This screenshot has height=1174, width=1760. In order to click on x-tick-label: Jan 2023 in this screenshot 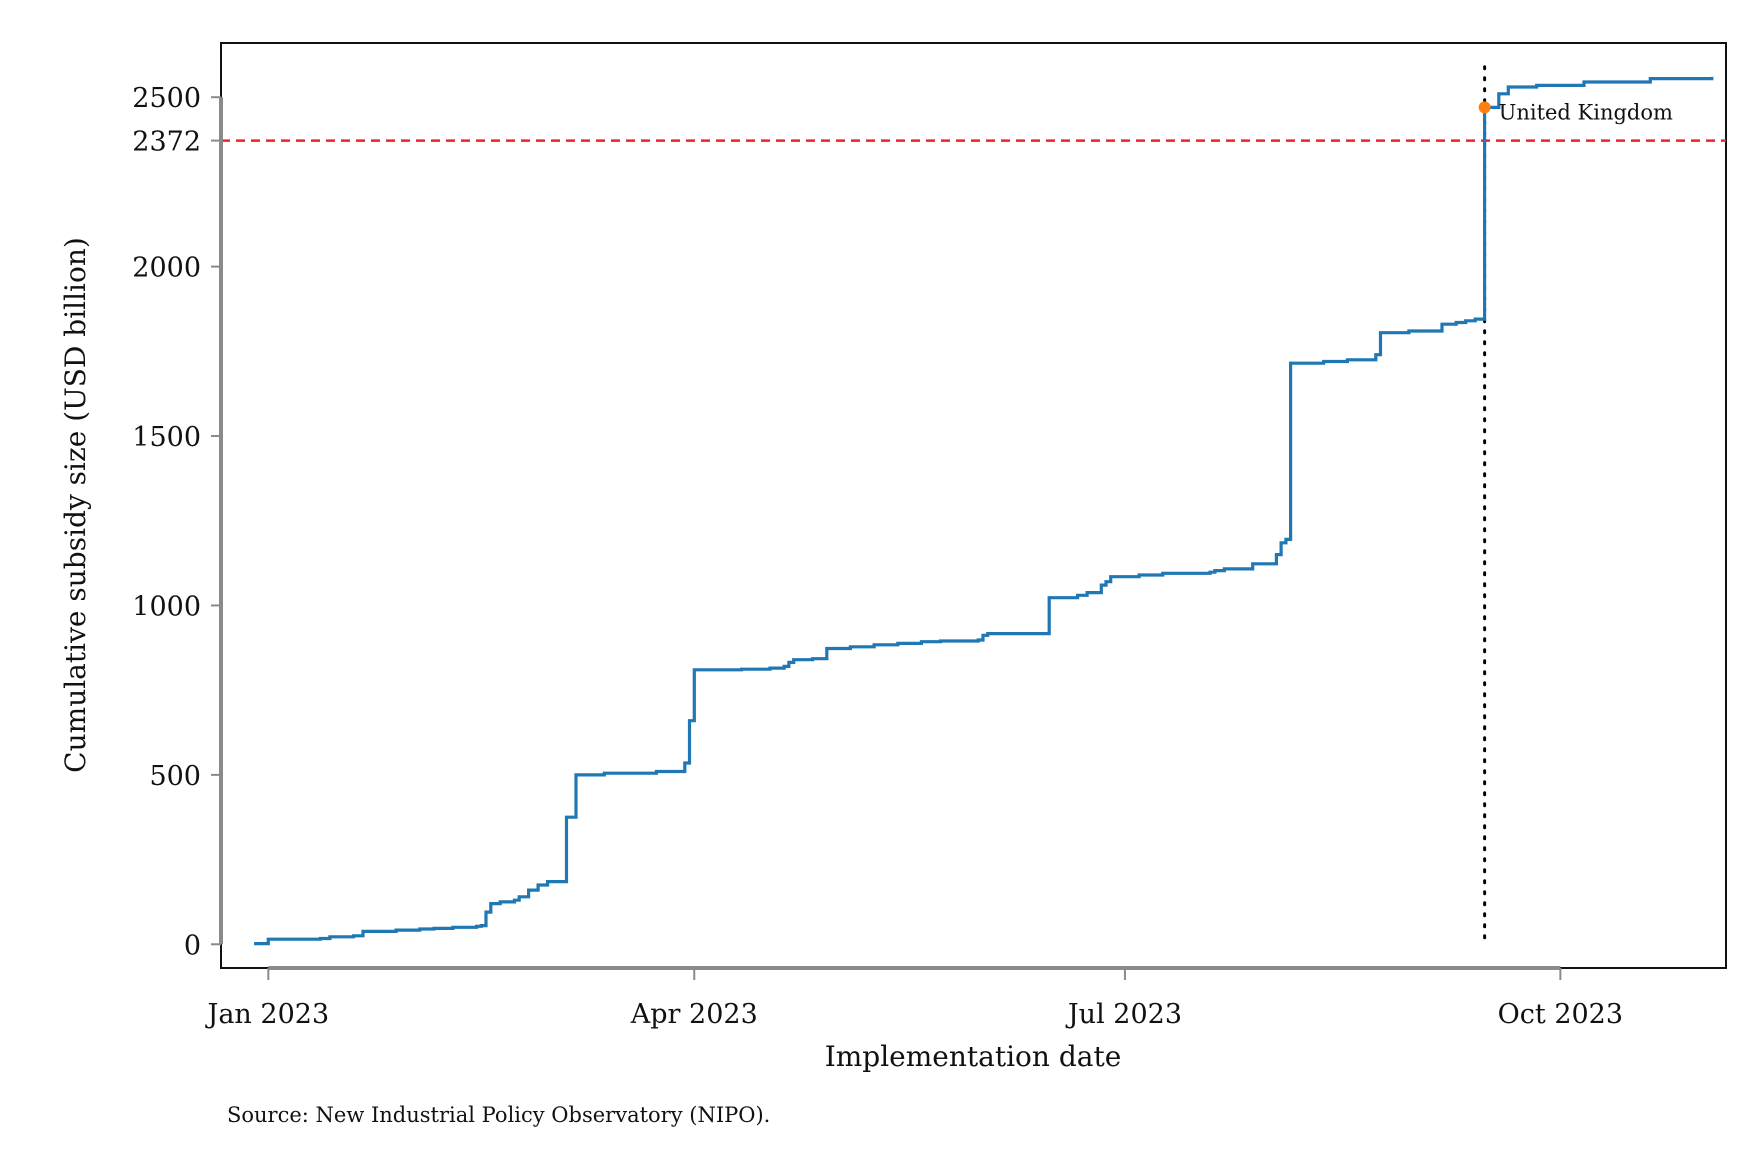, I will do `click(267, 1014)`.